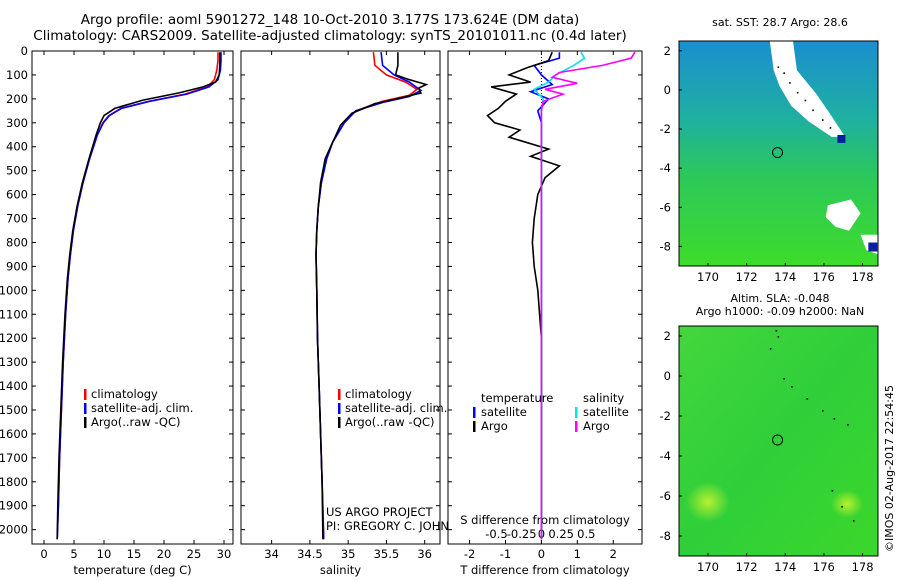 The width and height of the screenshot is (900, 580). Describe the element at coordinates (14, 434) in the screenshot. I see `y-tick-label: 1600` at that location.